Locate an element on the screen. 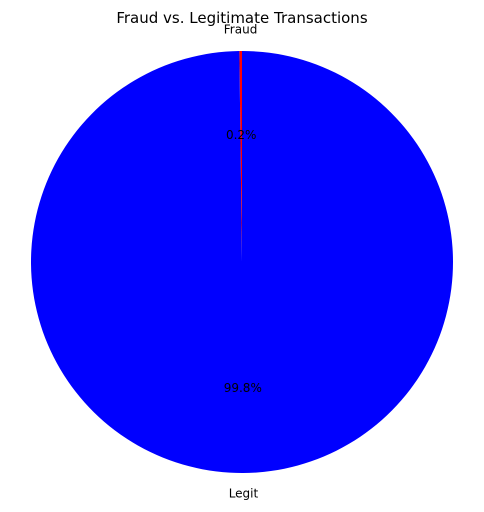  slice-percent-legit: 99.8% is located at coordinates (243, 388).